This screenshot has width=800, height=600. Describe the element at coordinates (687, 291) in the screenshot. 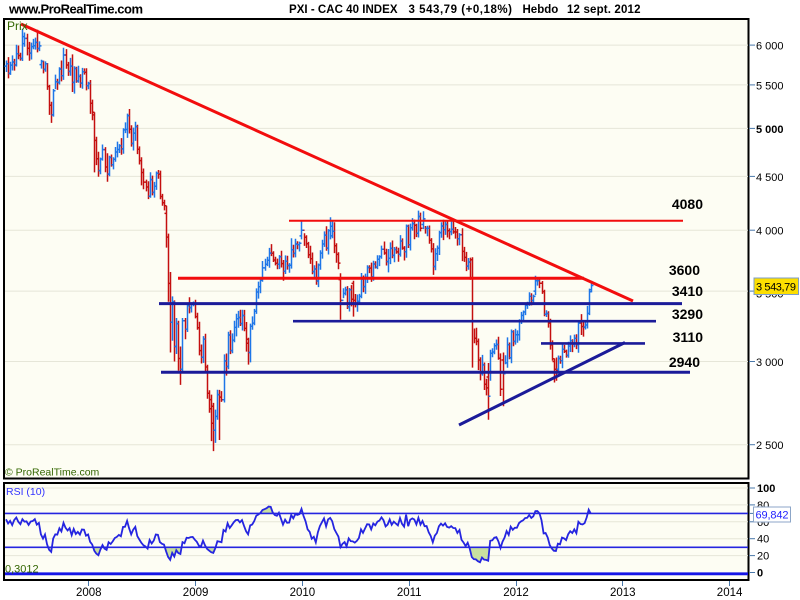

I see `svg-text: 3410` at that location.